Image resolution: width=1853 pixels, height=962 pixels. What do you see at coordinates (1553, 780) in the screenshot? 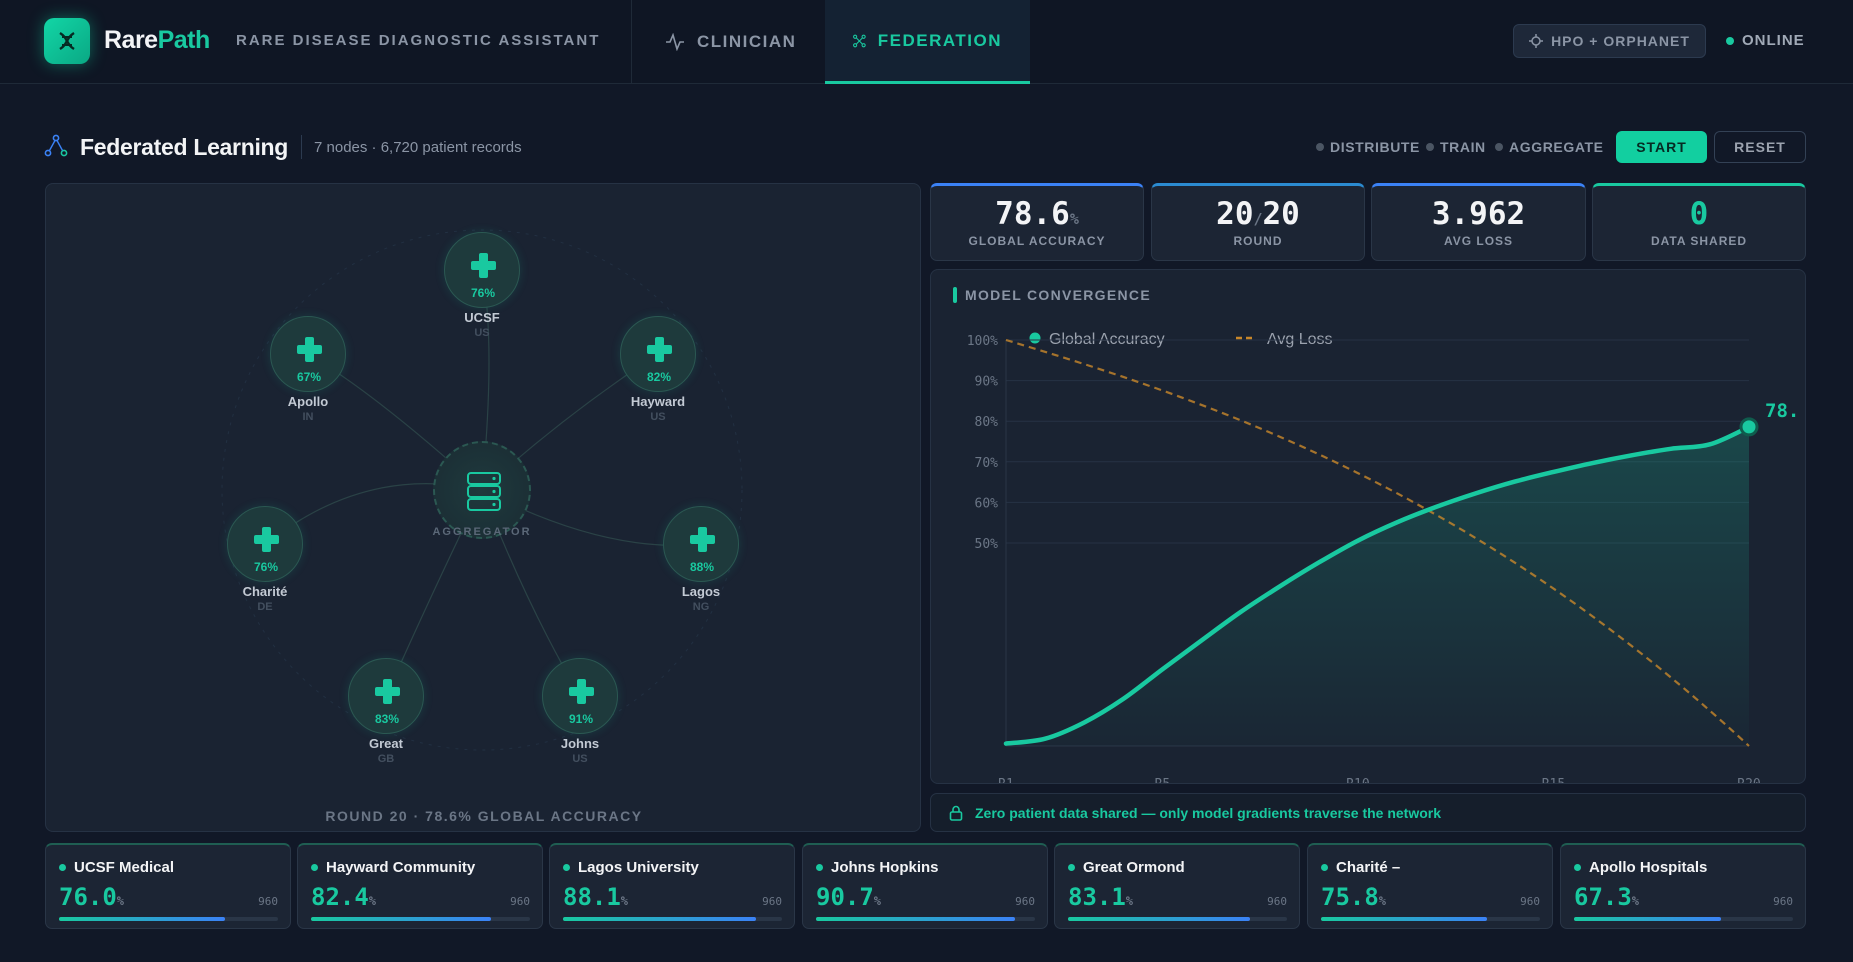
I see `x-tick-label: R15` at bounding box center [1553, 780].